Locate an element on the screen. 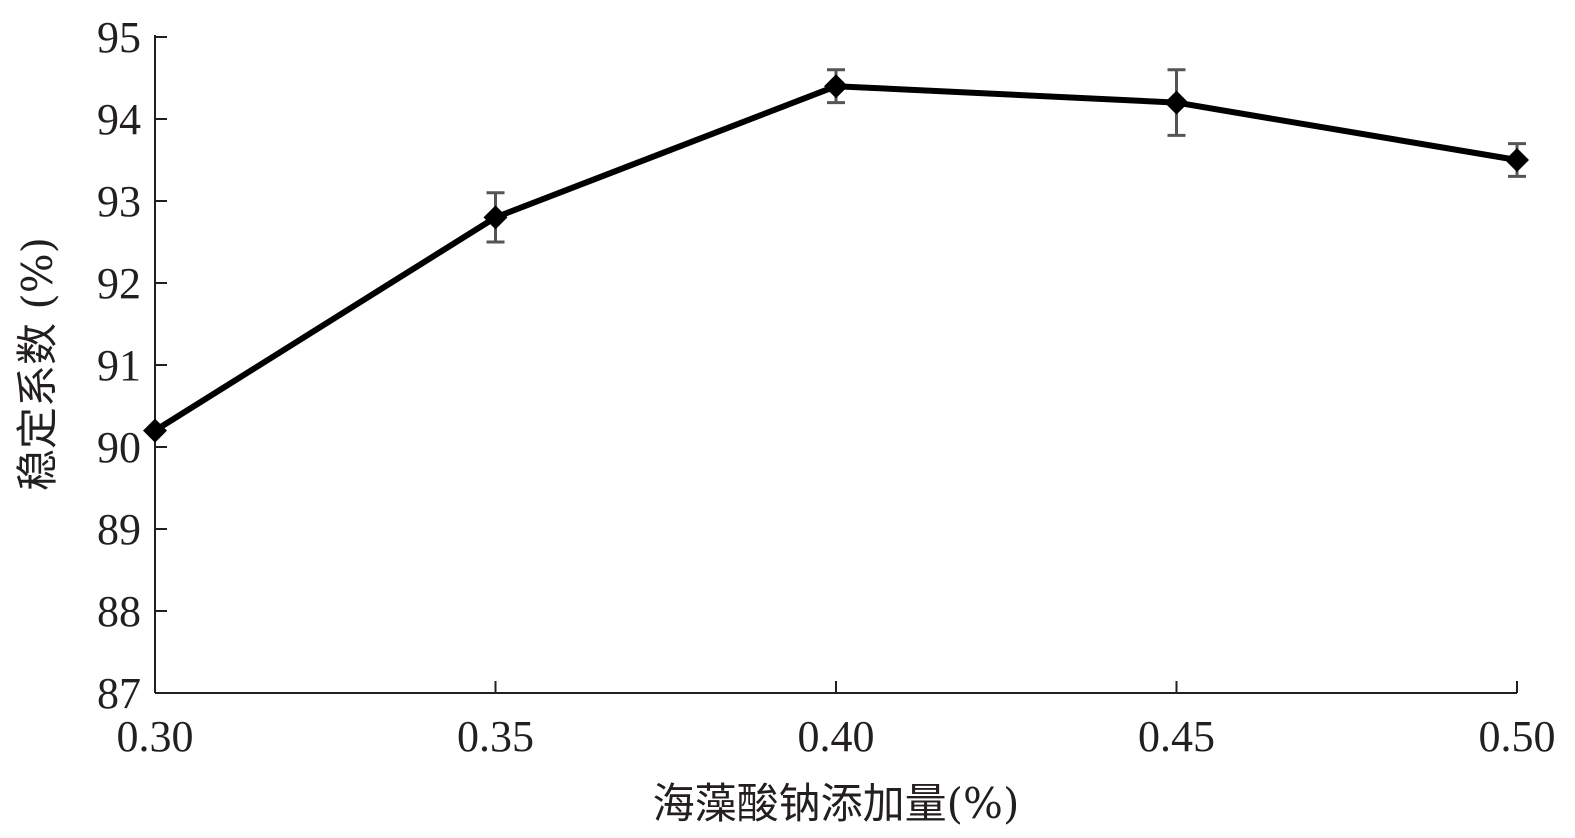  y-tick-label: 87 is located at coordinates (119, 693).